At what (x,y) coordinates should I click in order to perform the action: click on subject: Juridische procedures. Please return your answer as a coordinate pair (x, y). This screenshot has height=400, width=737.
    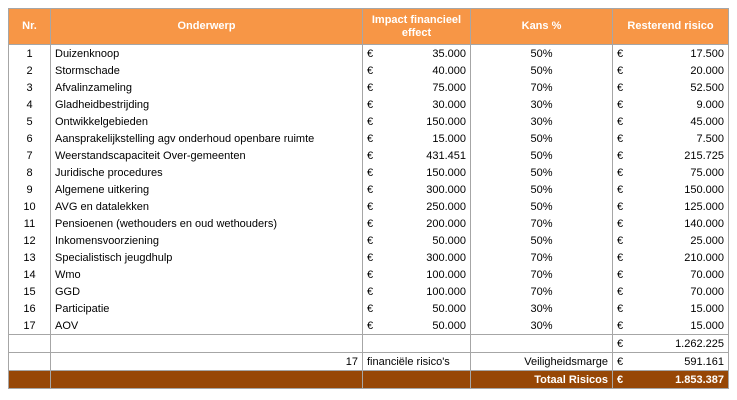
    Looking at the image, I should click on (206, 172).